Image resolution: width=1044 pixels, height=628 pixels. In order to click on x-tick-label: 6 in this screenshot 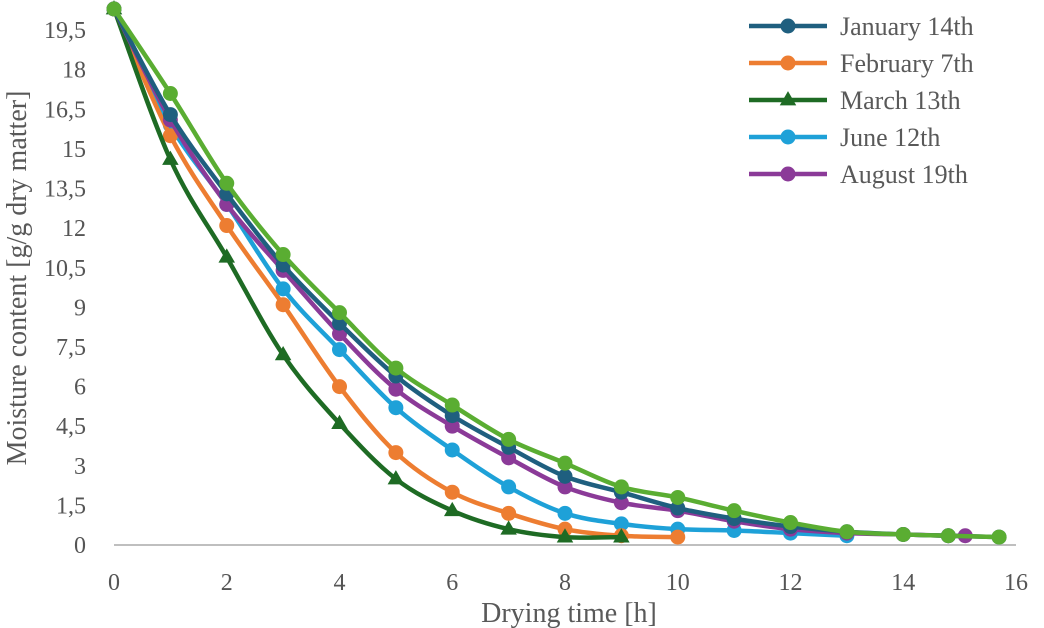, I will do `click(452, 583)`.